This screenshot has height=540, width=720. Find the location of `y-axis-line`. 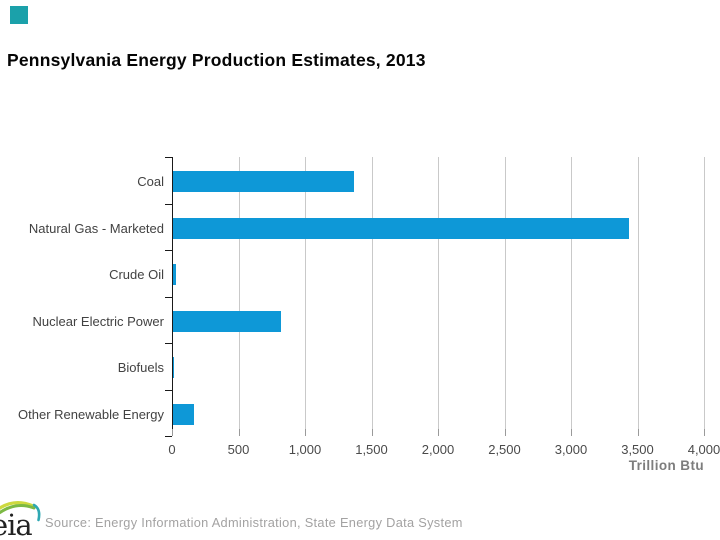

y-axis-line is located at coordinates (172, 296).